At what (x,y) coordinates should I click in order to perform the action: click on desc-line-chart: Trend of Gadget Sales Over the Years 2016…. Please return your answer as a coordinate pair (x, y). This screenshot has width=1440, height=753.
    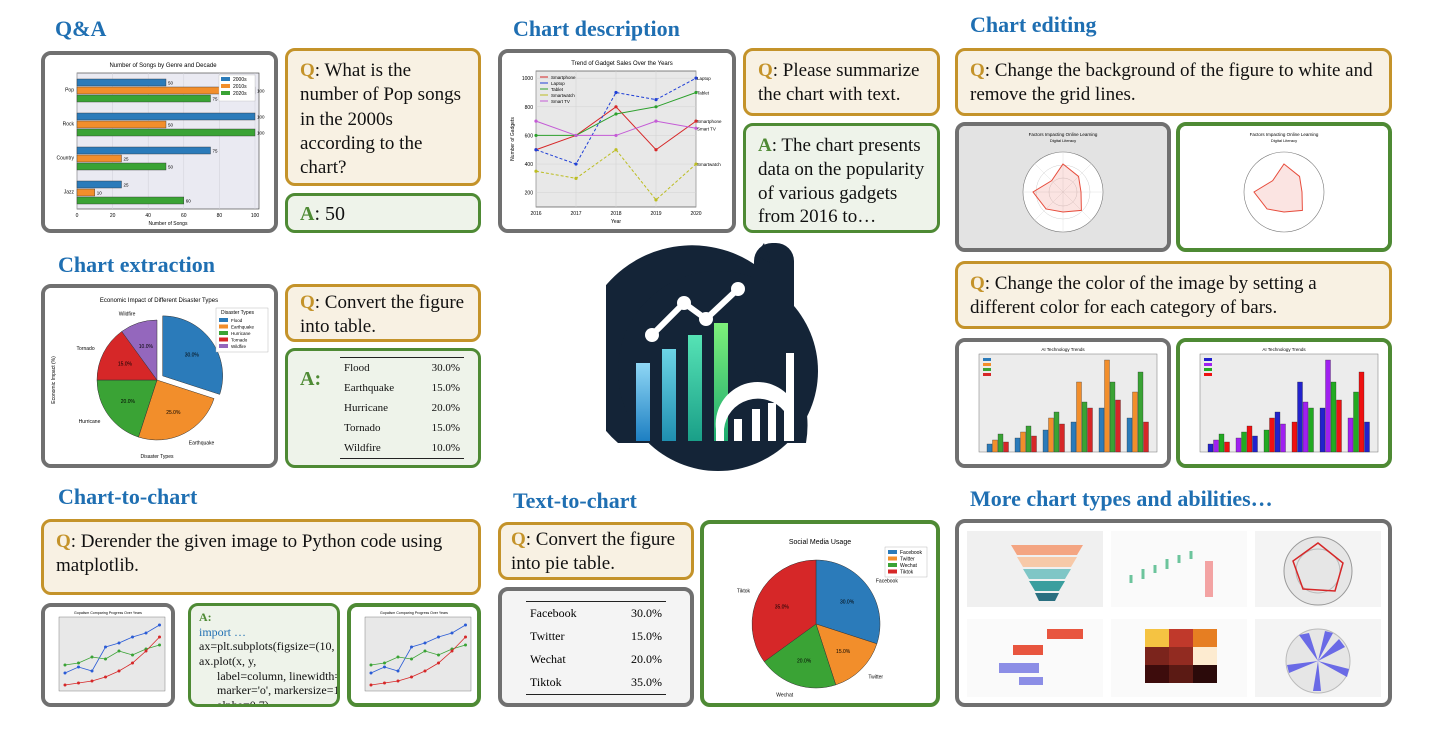
    Looking at the image, I should click on (617, 141).